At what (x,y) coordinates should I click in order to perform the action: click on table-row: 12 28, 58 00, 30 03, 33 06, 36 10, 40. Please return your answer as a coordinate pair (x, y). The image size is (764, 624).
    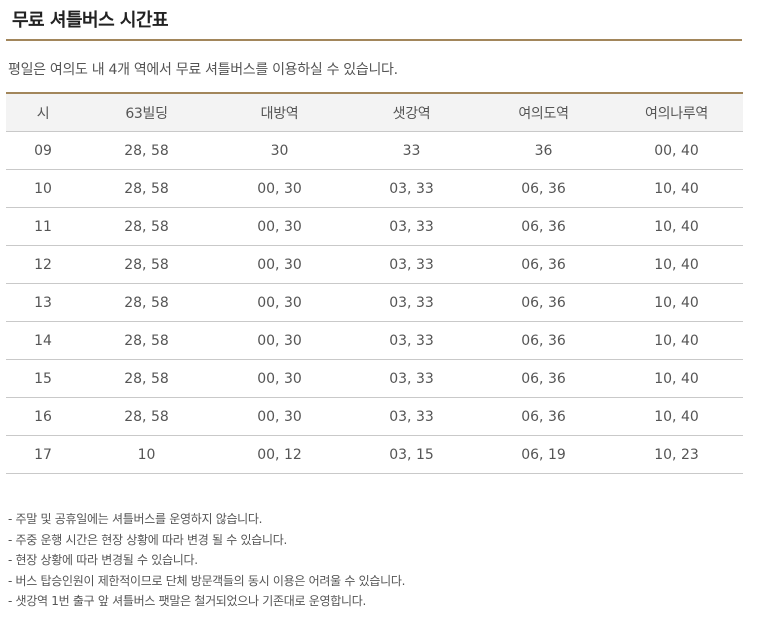
    Looking at the image, I should click on (374, 264).